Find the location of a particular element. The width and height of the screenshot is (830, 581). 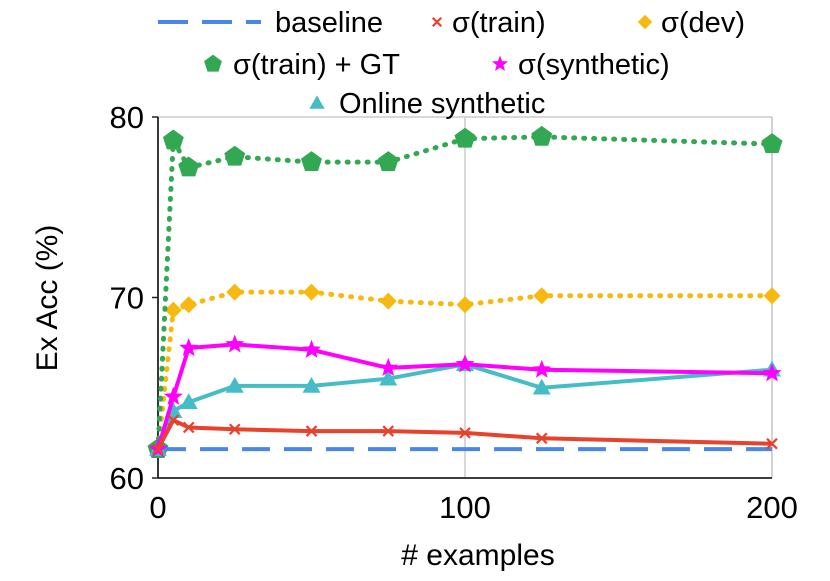

legend-item-train: σ(train) is located at coordinates (488, 23).